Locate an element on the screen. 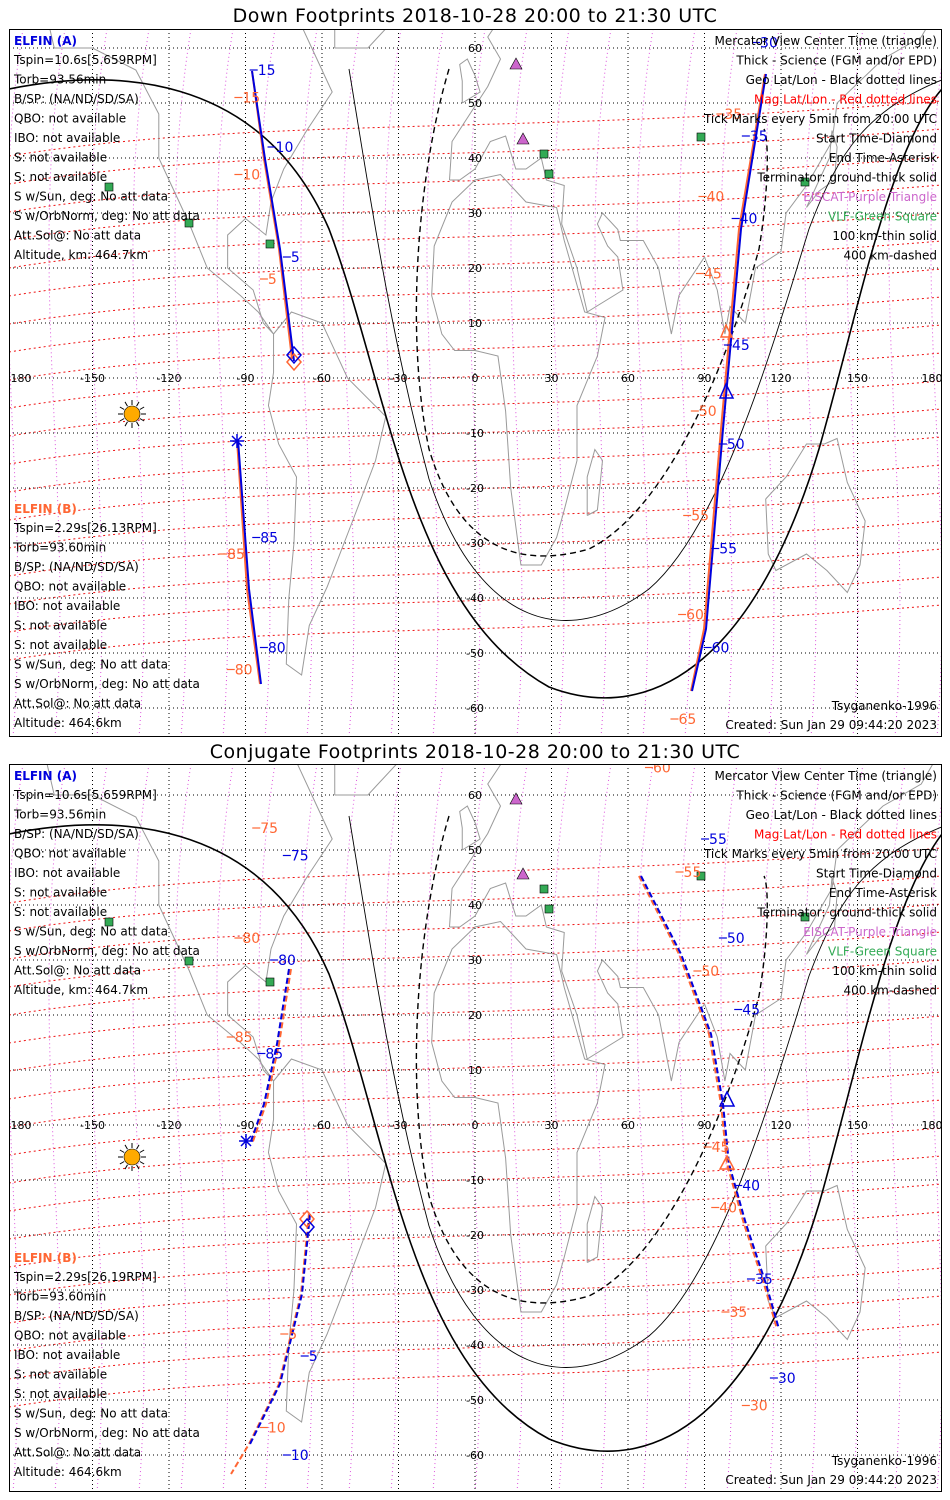 The width and height of the screenshot is (950, 1500). lon-tick-label: -120 is located at coordinates (169, 378).